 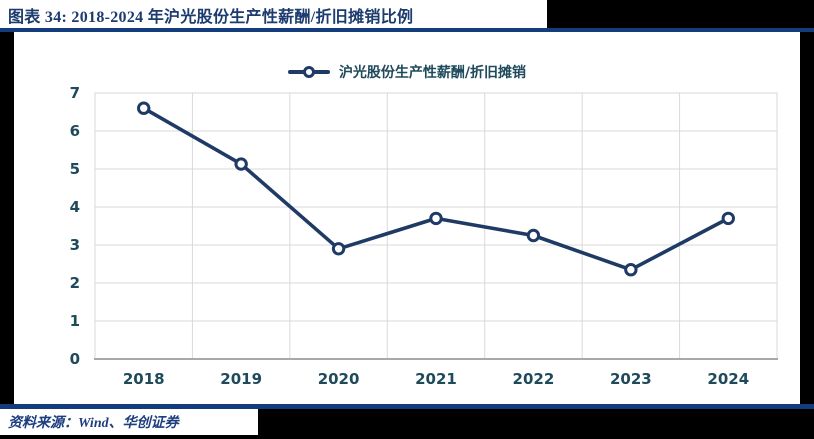 What do you see at coordinates (75, 207) in the screenshot?
I see `y-tick-label: 4` at bounding box center [75, 207].